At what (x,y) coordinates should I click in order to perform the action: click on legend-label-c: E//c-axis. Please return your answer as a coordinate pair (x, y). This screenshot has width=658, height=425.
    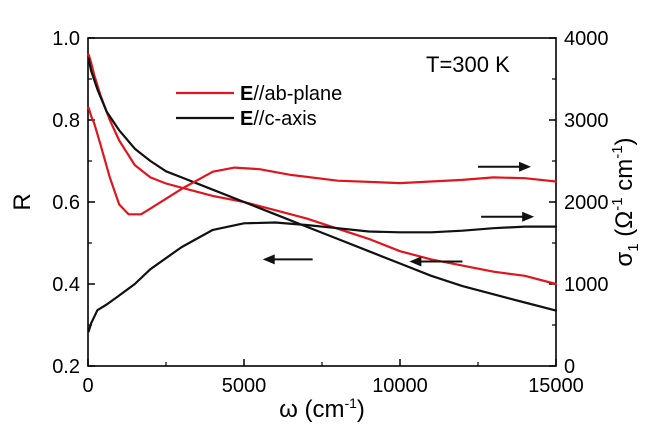
    Looking at the image, I should click on (278, 119).